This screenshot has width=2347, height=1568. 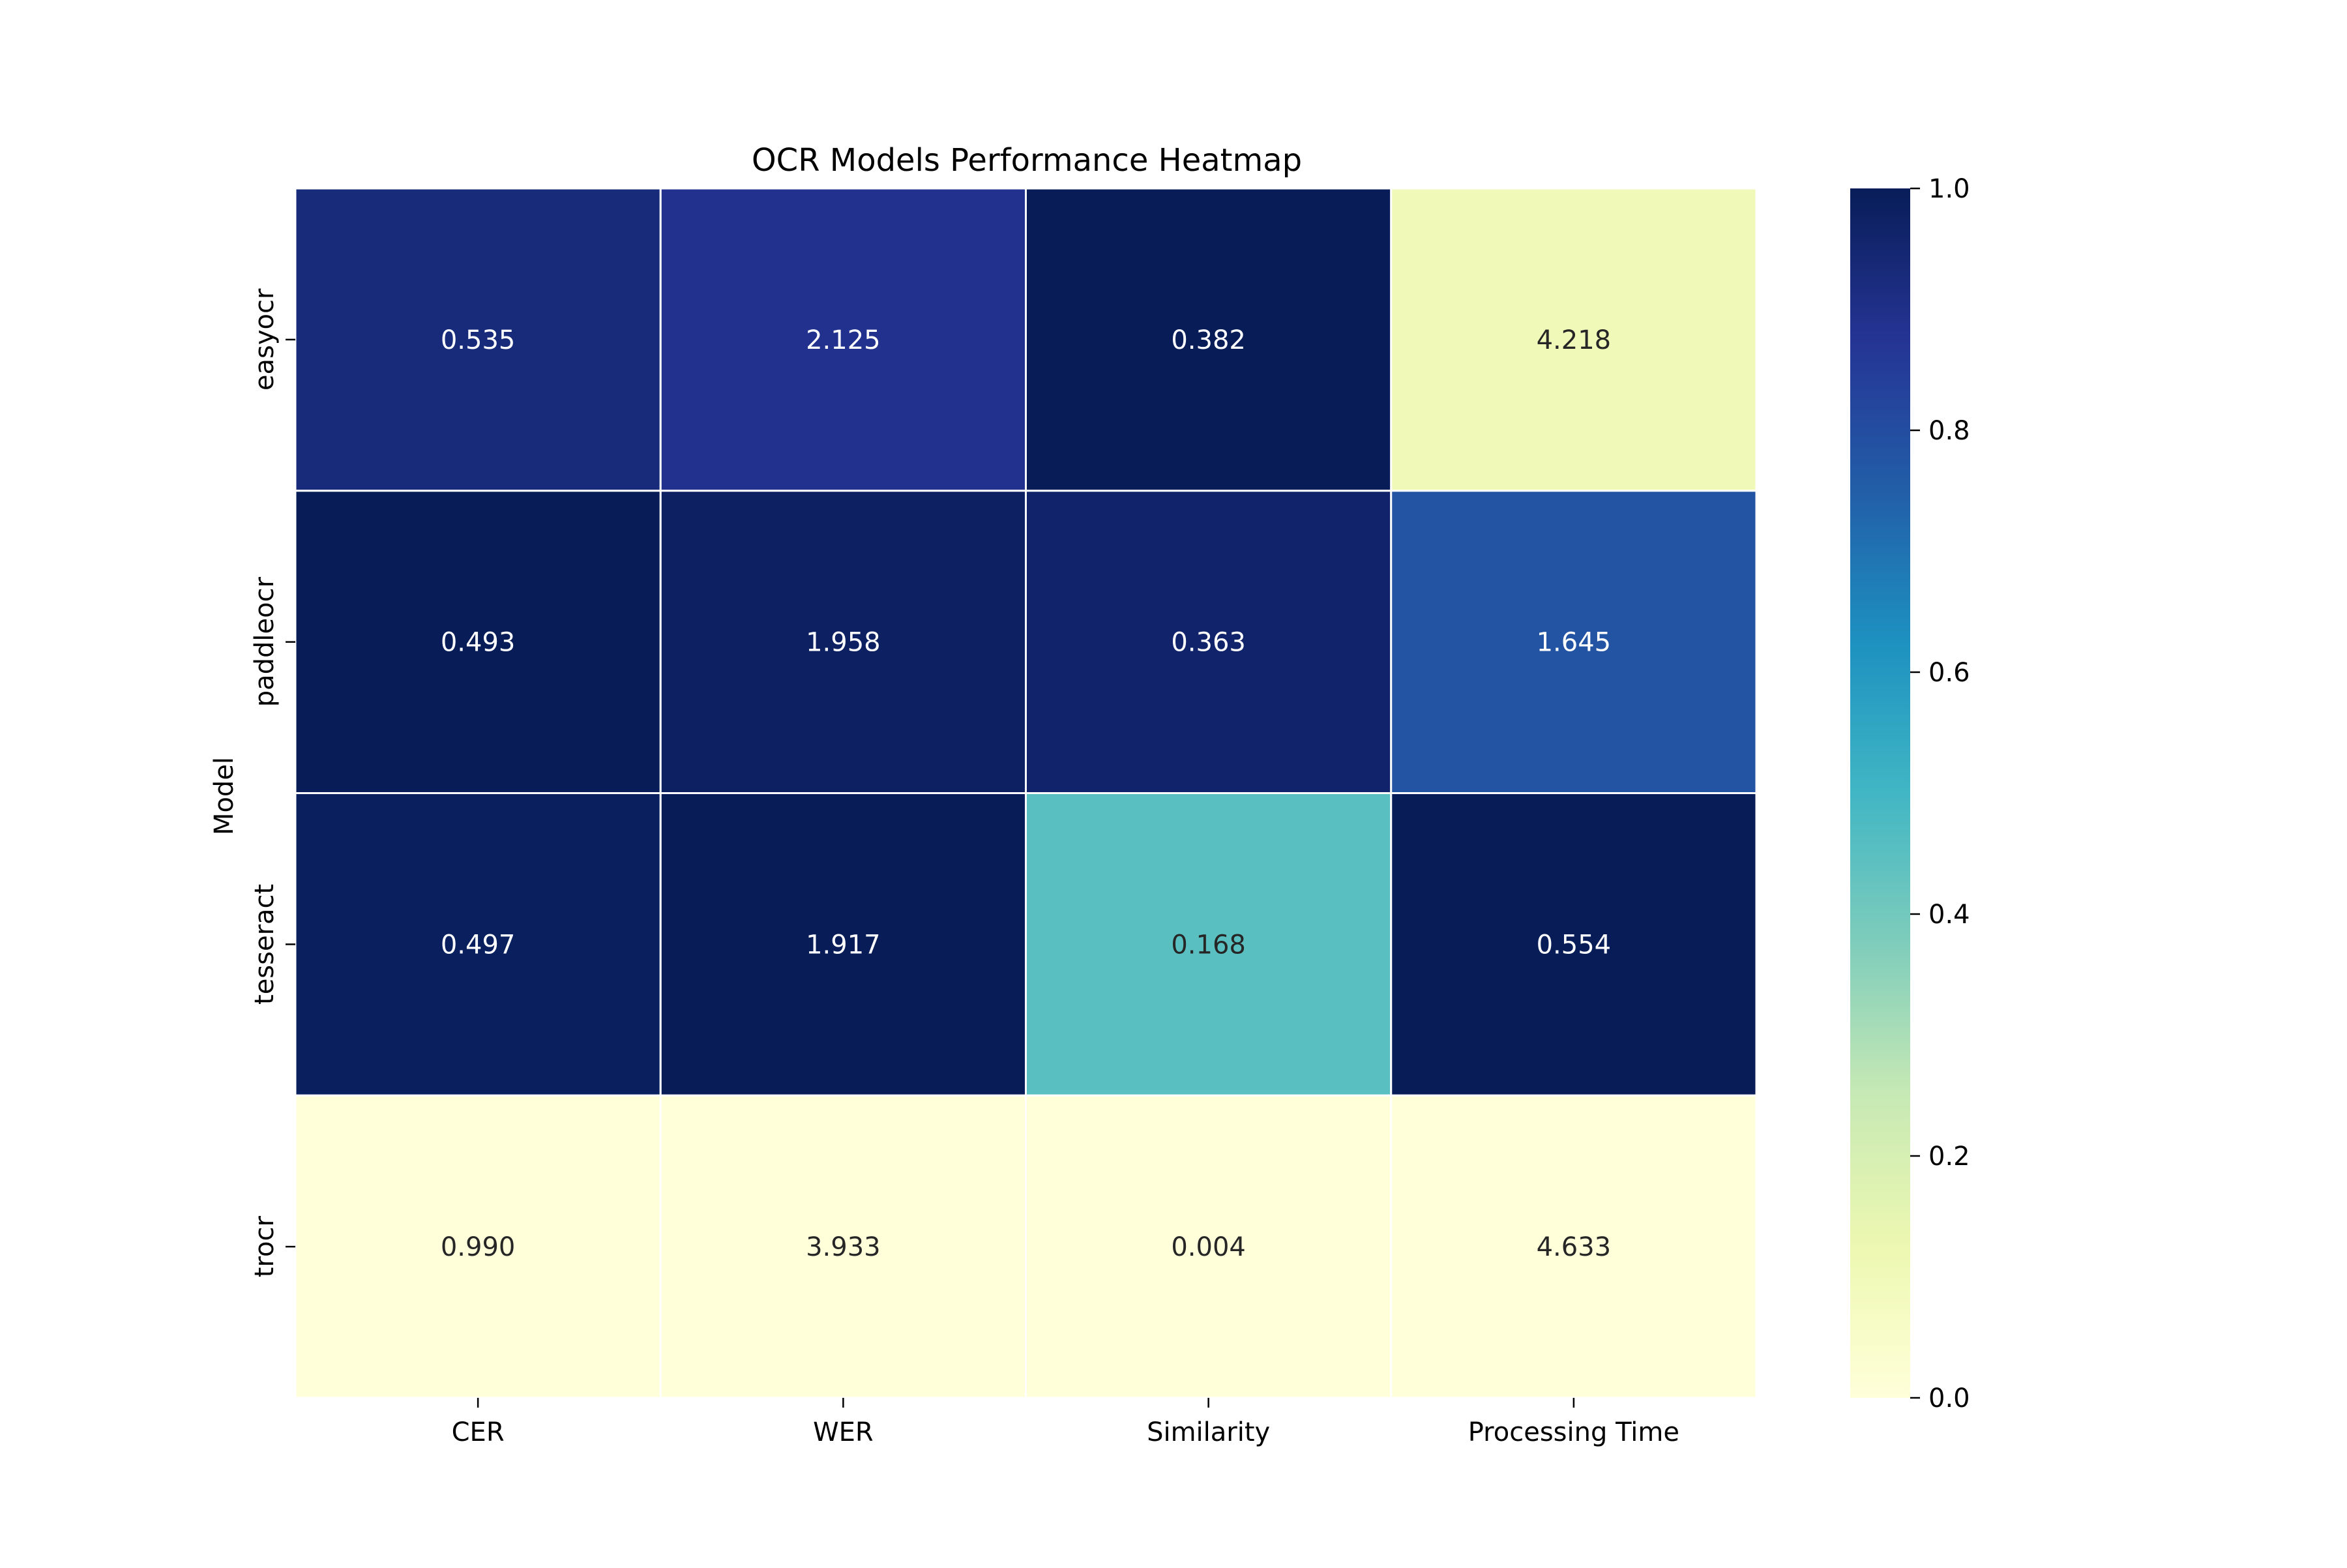 I want to click on cell-value-label: 0.363, so click(x=1208, y=643).